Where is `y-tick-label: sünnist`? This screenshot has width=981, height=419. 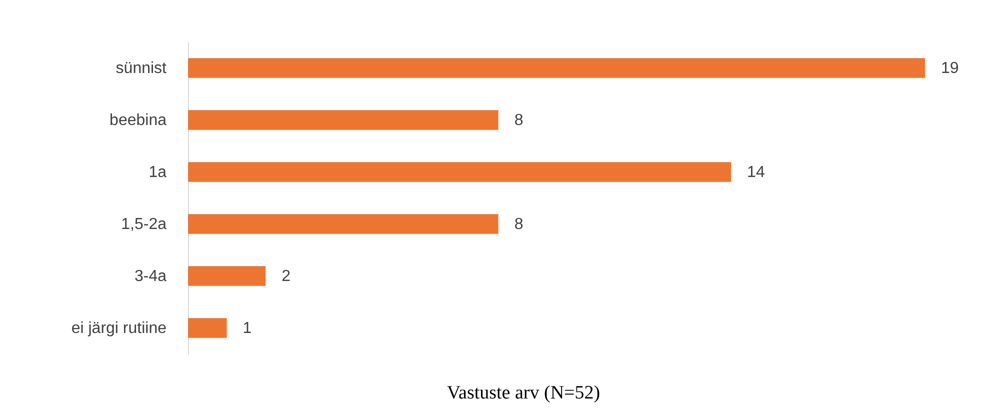
y-tick-label: sünnist is located at coordinates (142, 68).